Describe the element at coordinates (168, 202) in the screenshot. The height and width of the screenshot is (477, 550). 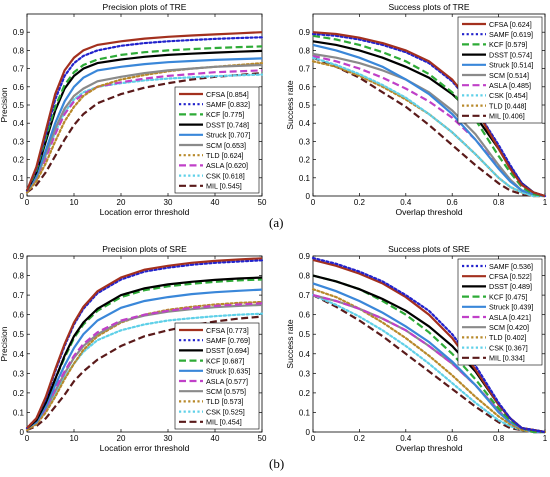
I see `x-tick-label: 30` at that location.